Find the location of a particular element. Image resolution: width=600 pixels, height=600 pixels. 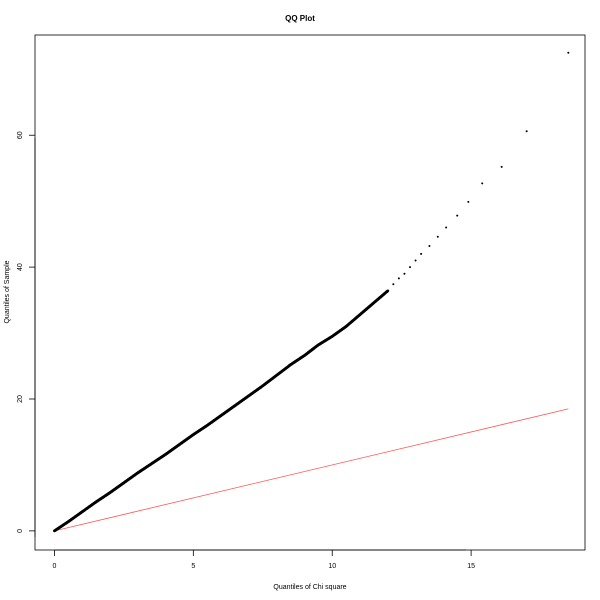

y-tick-label: 40 is located at coordinates (20, 267).